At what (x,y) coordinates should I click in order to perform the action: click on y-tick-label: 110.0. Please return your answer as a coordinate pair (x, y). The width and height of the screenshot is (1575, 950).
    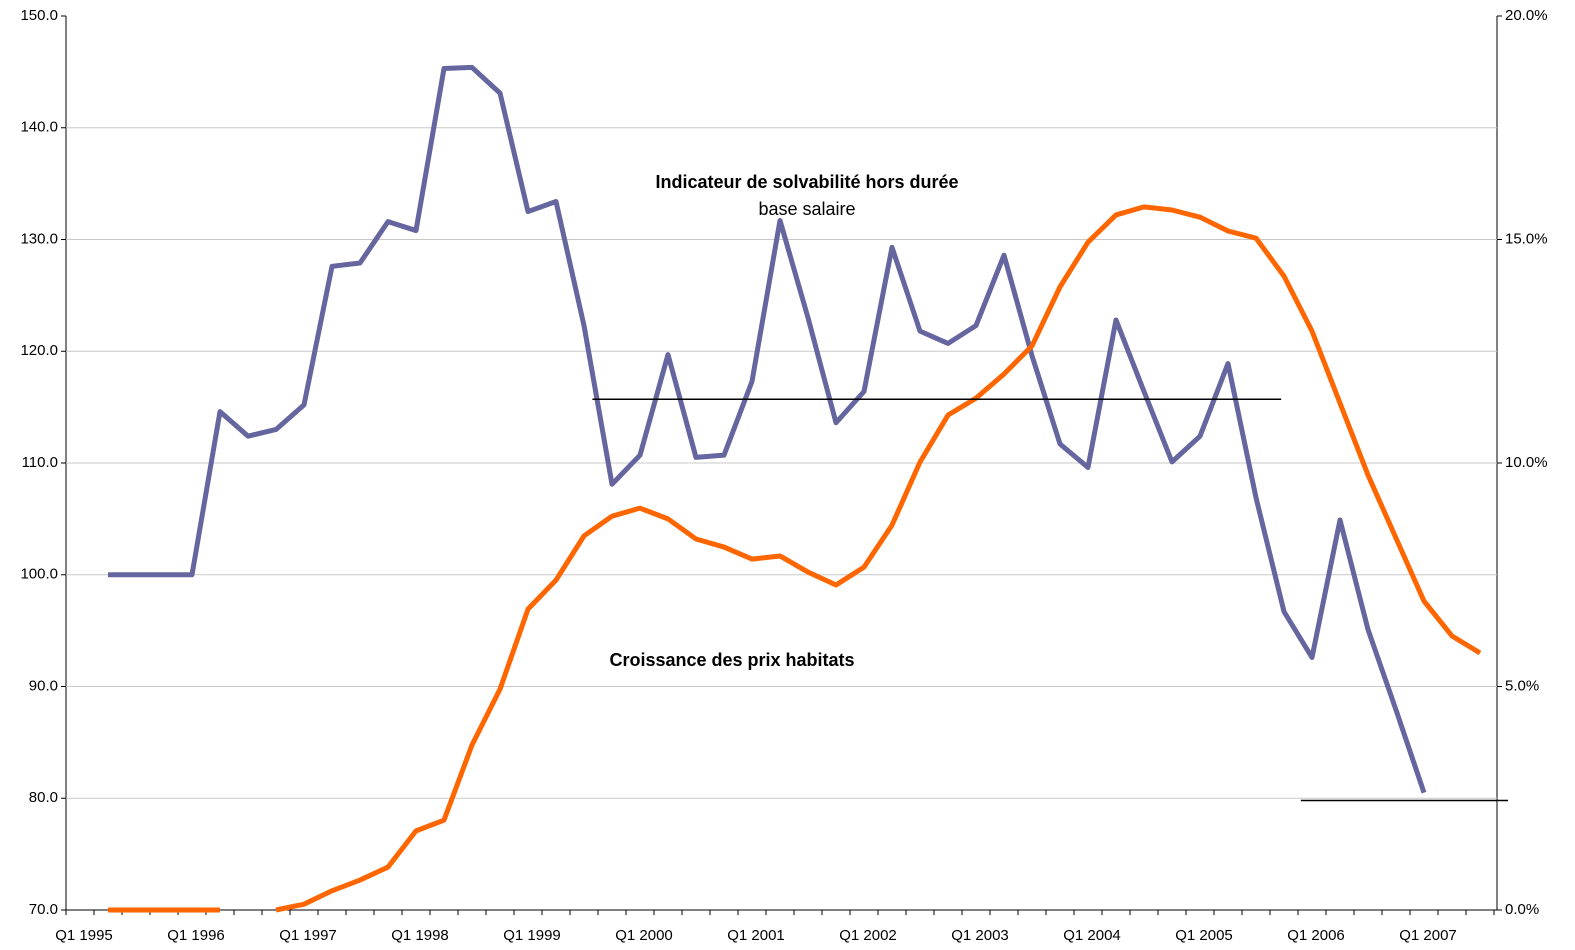
    Looking at the image, I should click on (40, 462).